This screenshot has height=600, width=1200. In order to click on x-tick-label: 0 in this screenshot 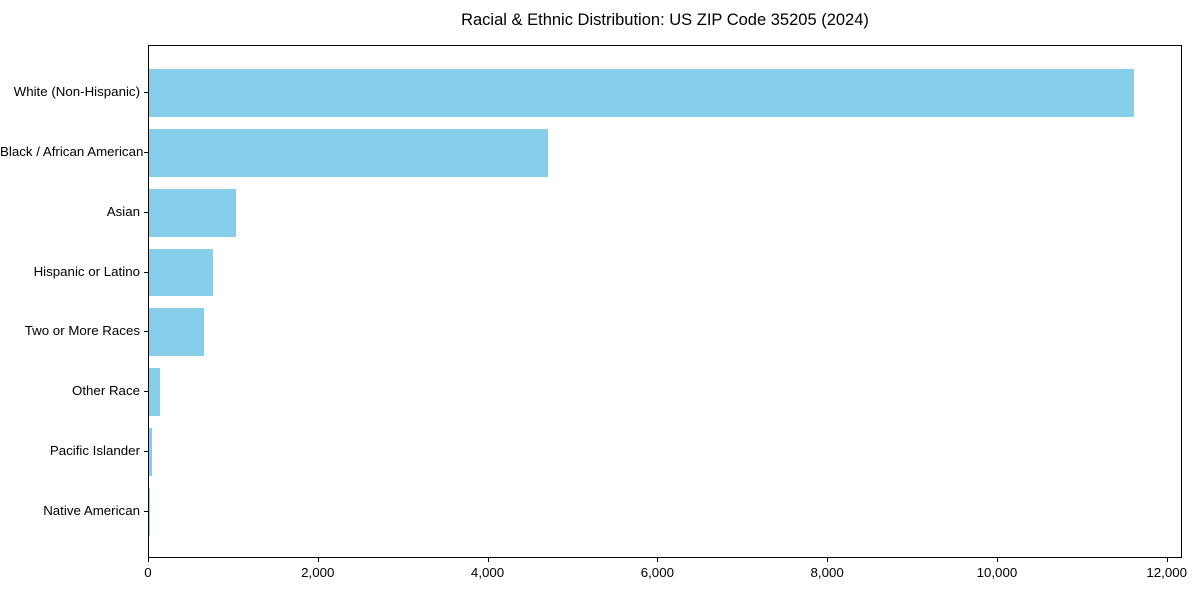, I will do `click(148, 572)`.